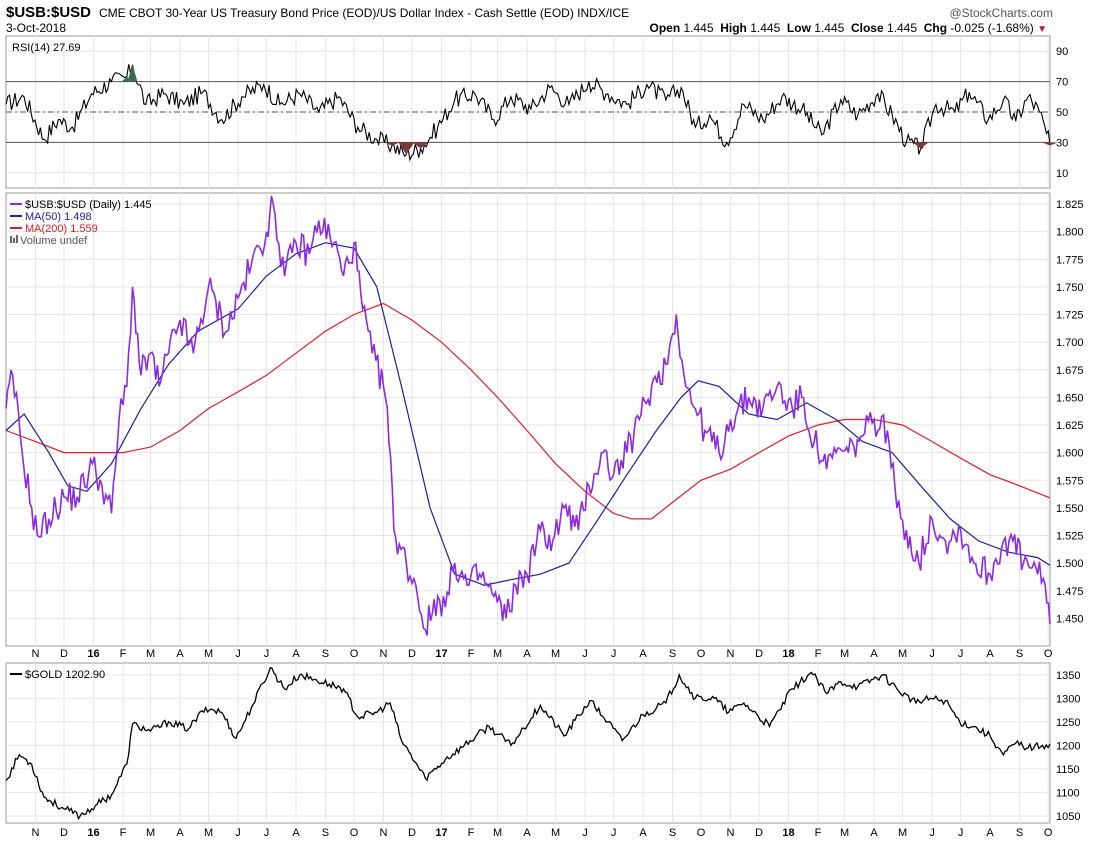  Describe the element at coordinates (88, 205) in the screenshot. I see `price-legend-entry: $USB:$USD (Daily) 1.445` at that location.